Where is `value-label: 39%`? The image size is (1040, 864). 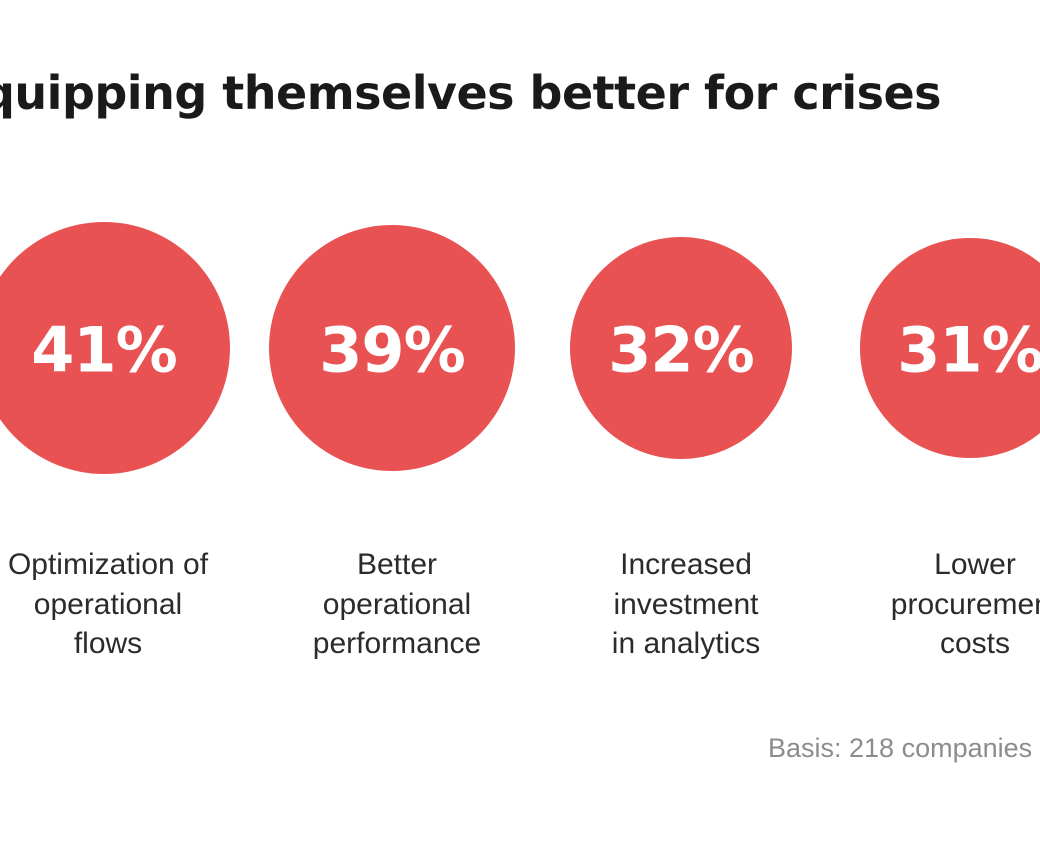
value-label: 39% is located at coordinates (392, 350).